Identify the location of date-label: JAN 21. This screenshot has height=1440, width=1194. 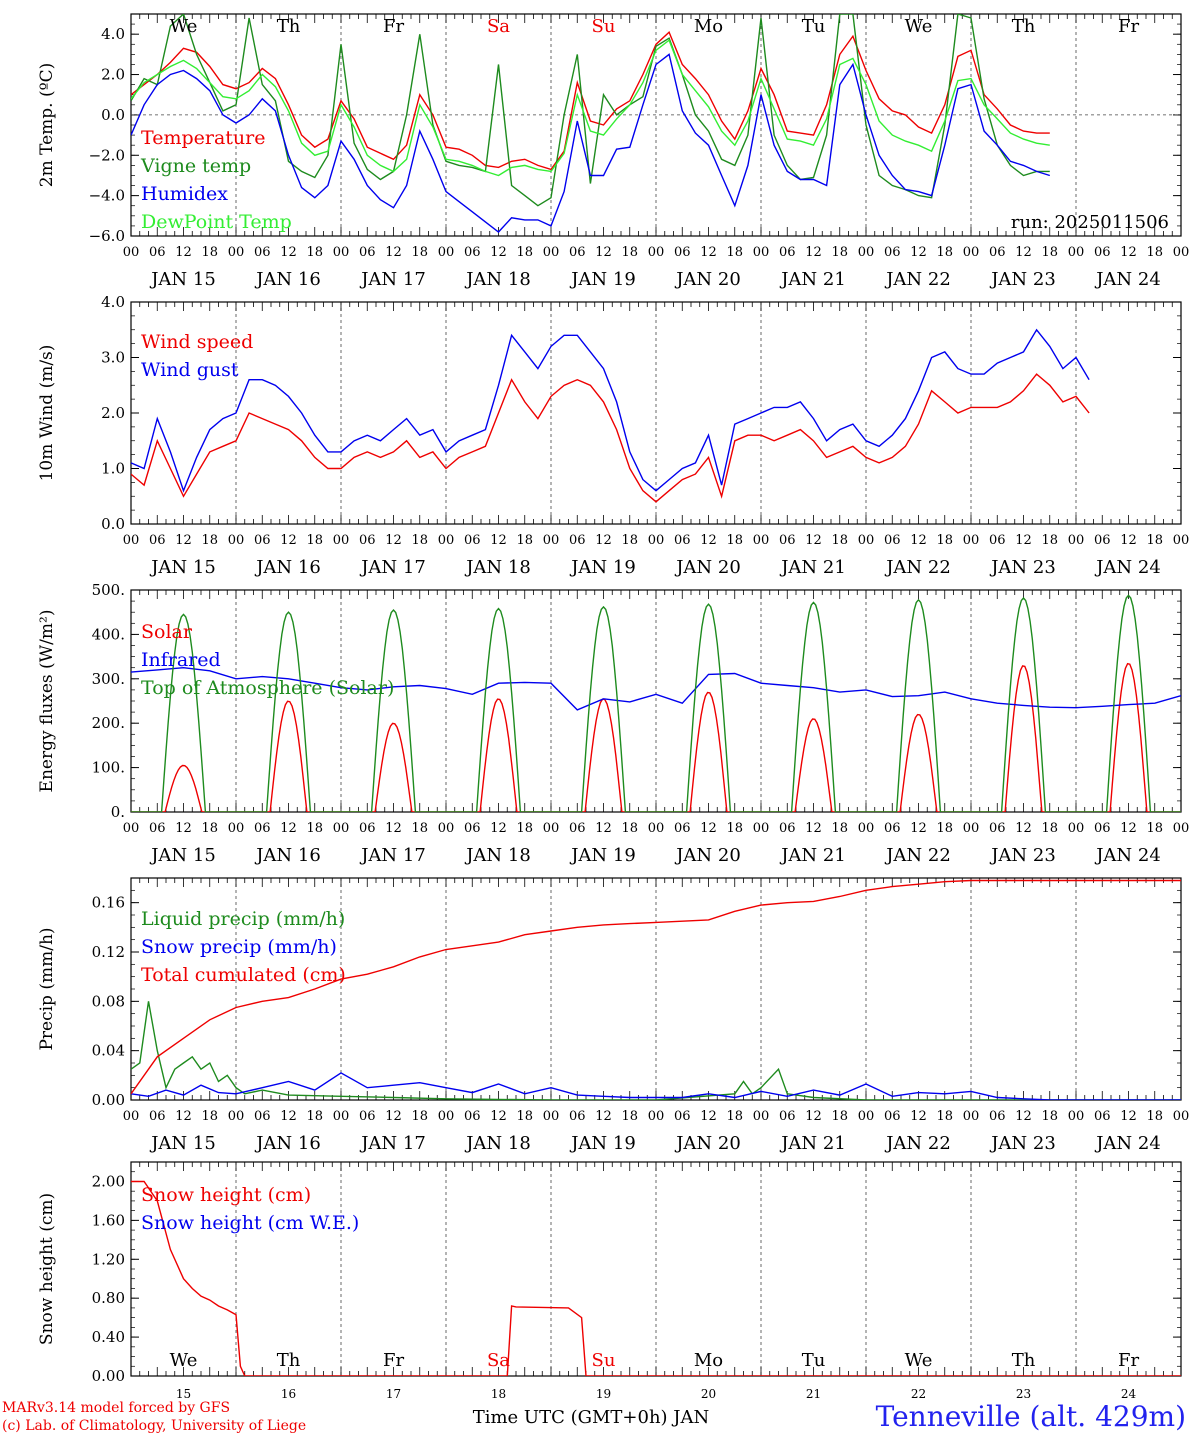
(812, 1143).